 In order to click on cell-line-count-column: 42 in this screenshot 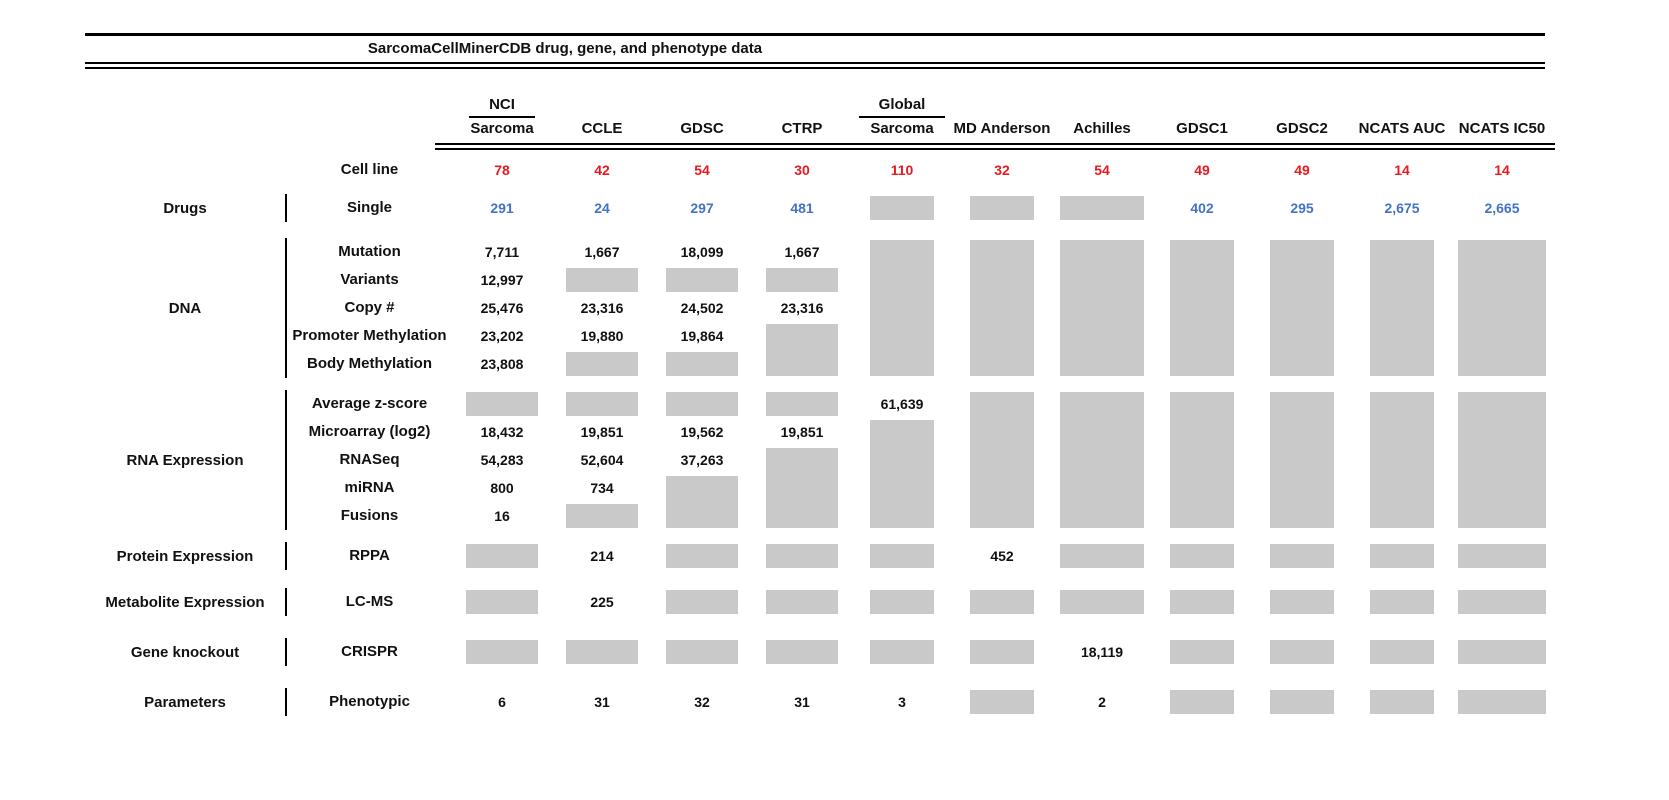, I will do `click(602, 170)`.